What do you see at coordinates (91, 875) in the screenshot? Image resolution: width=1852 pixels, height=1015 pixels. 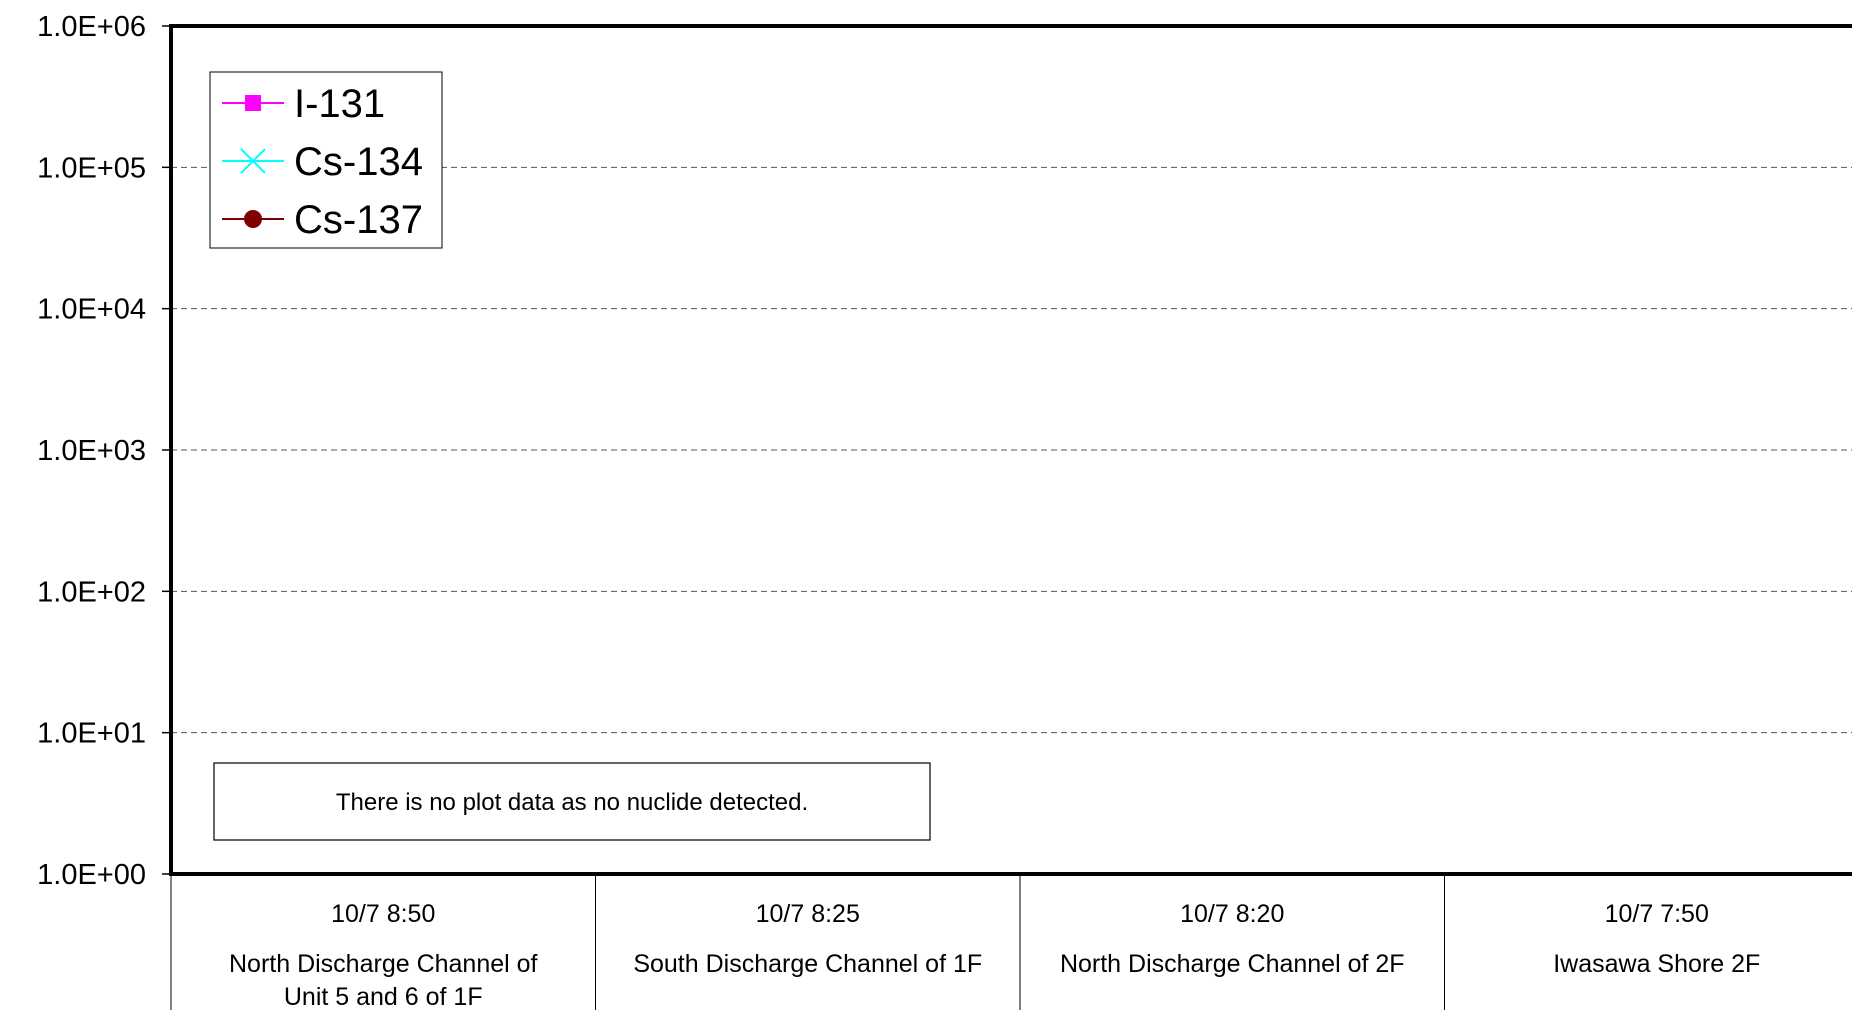 I see `y-tick-label: 1.0E+00` at bounding box center [91, 875].